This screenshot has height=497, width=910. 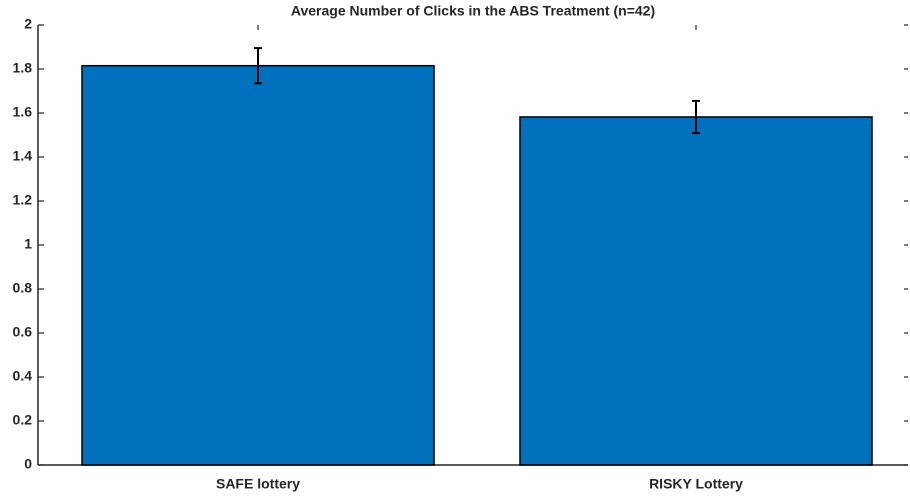 What do you see at coordinates (28, 244) in the screenshot?
I see `y-tick-label: 1` at bounding box center [28, 244].